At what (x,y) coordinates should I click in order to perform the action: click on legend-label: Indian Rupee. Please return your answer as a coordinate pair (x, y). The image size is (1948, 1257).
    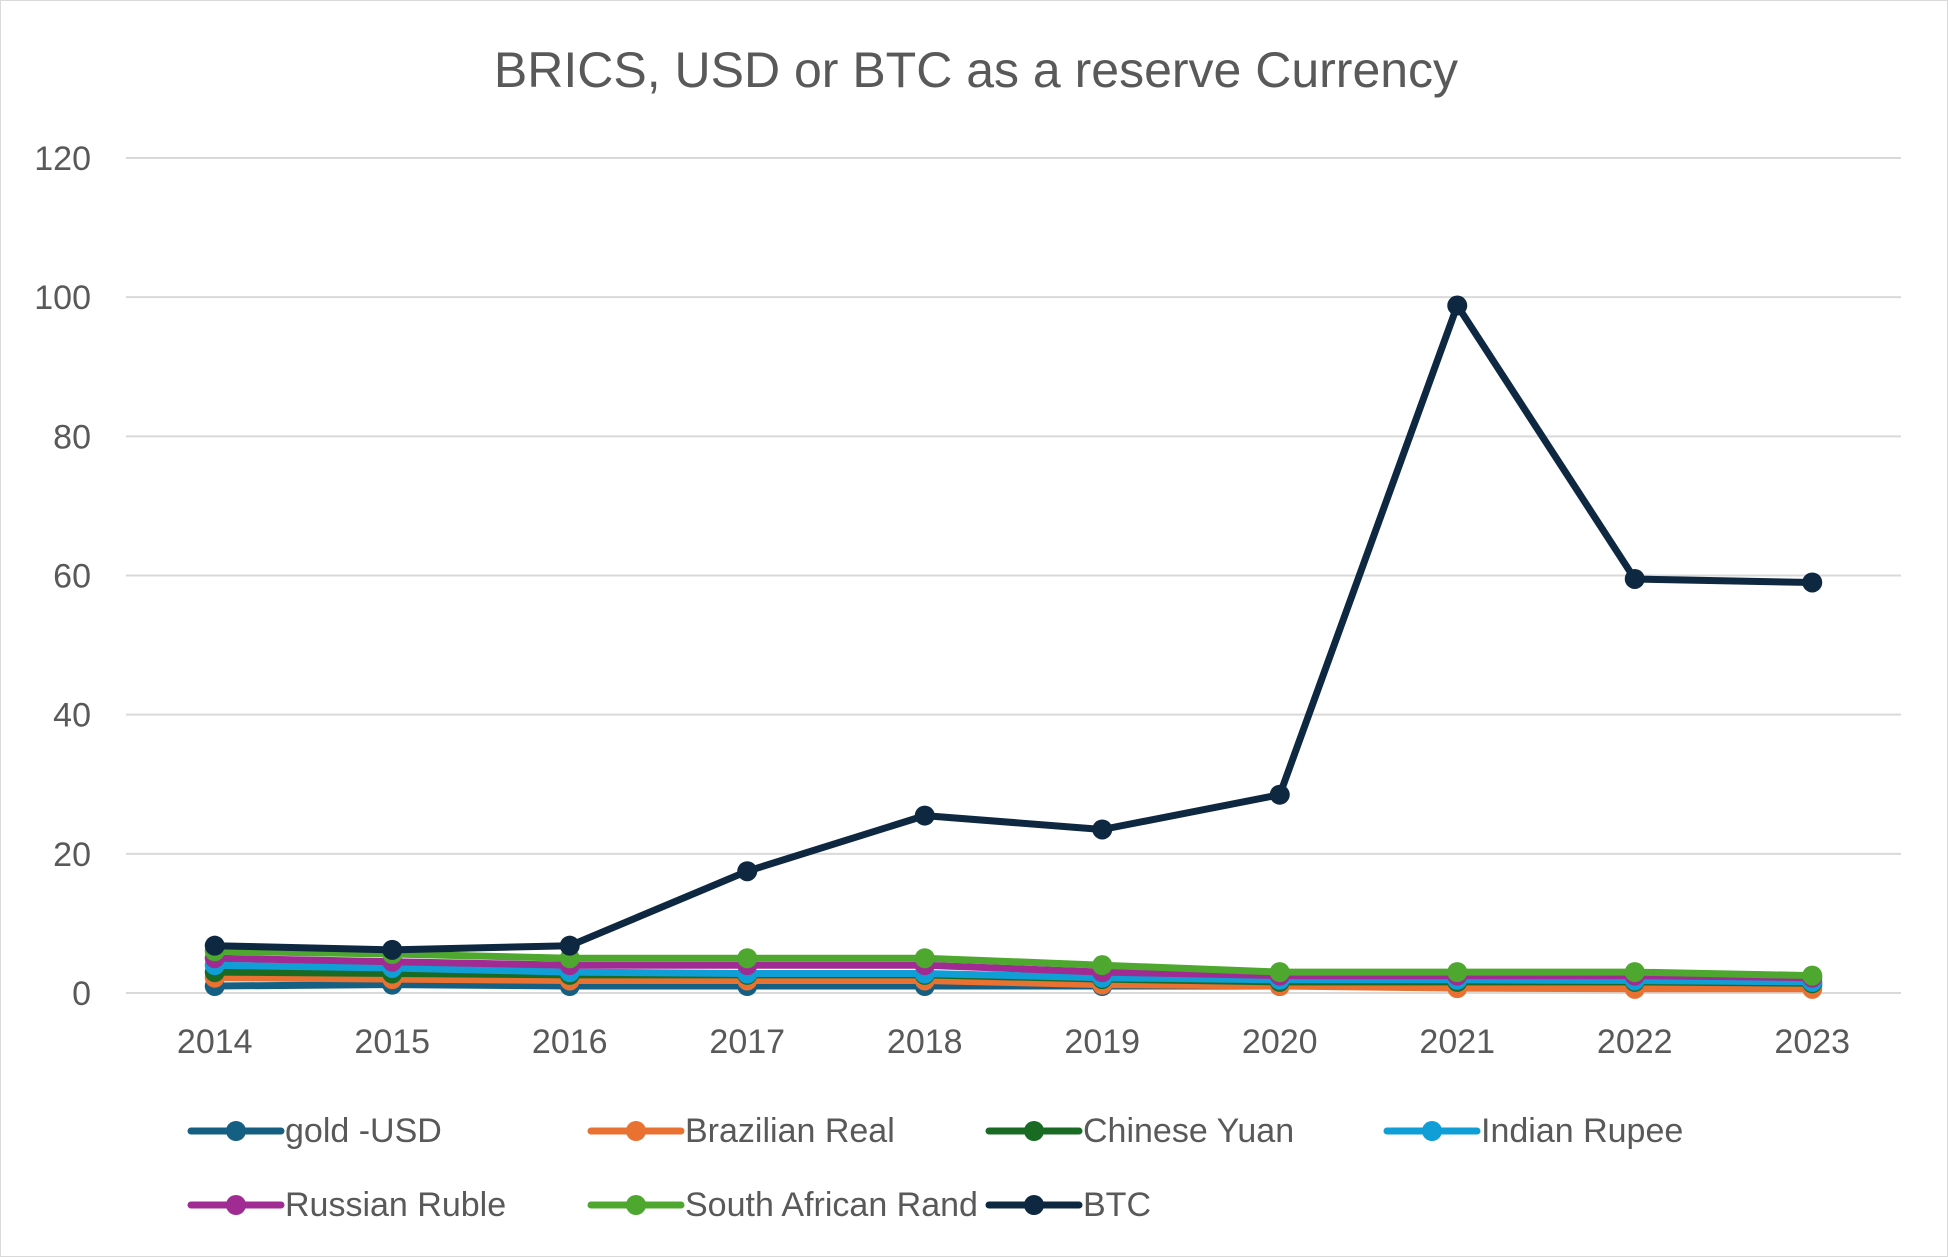
    Looking at the image, I should click on (1582, 1131).